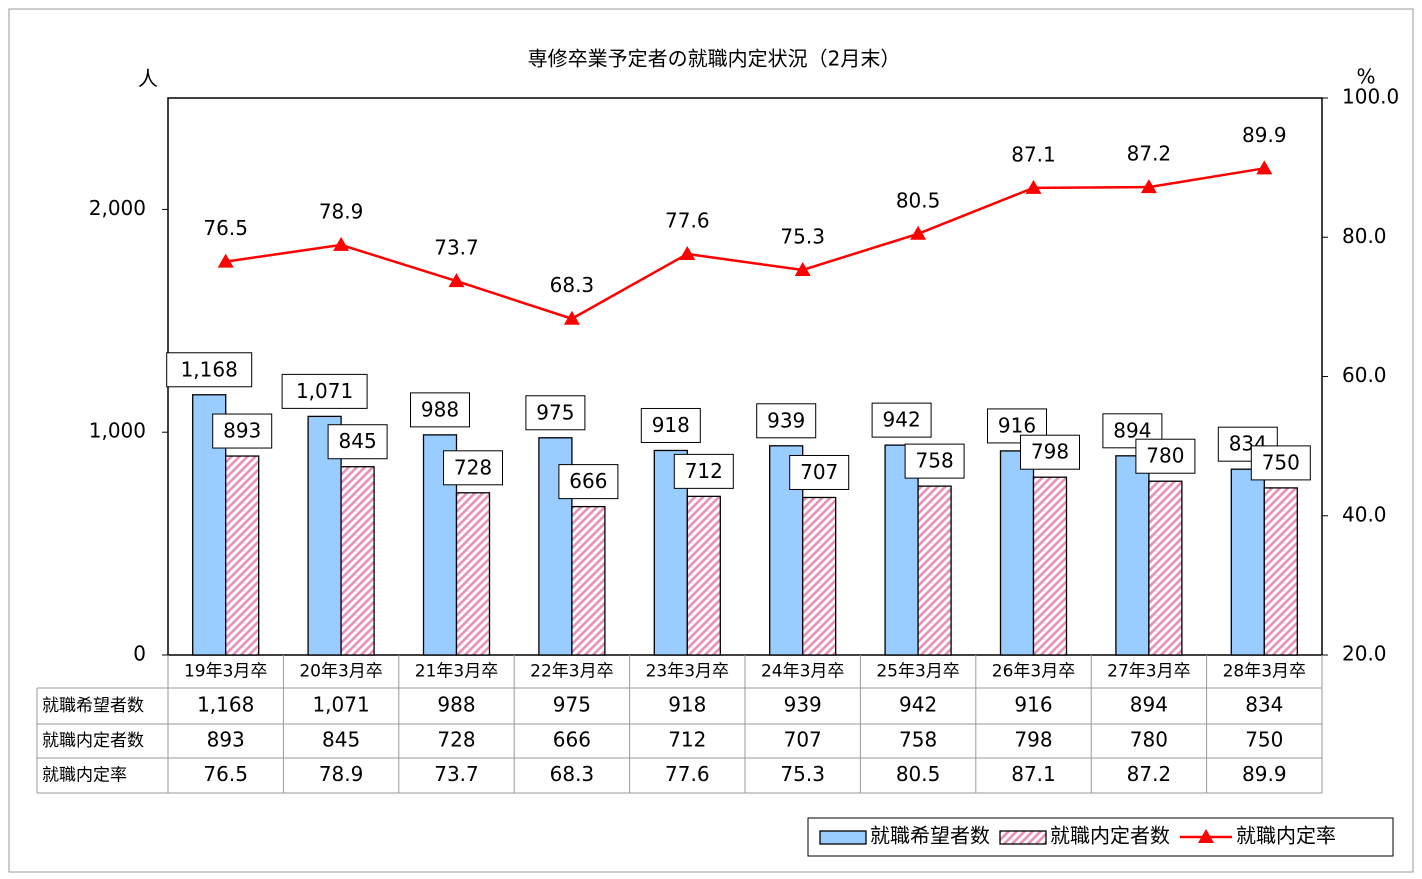 This screenshot has height=879, width=1422. Describe the element at coordinates (1286, 836) in the screenshot. I see `legend-label: 就職内定率` at that location.